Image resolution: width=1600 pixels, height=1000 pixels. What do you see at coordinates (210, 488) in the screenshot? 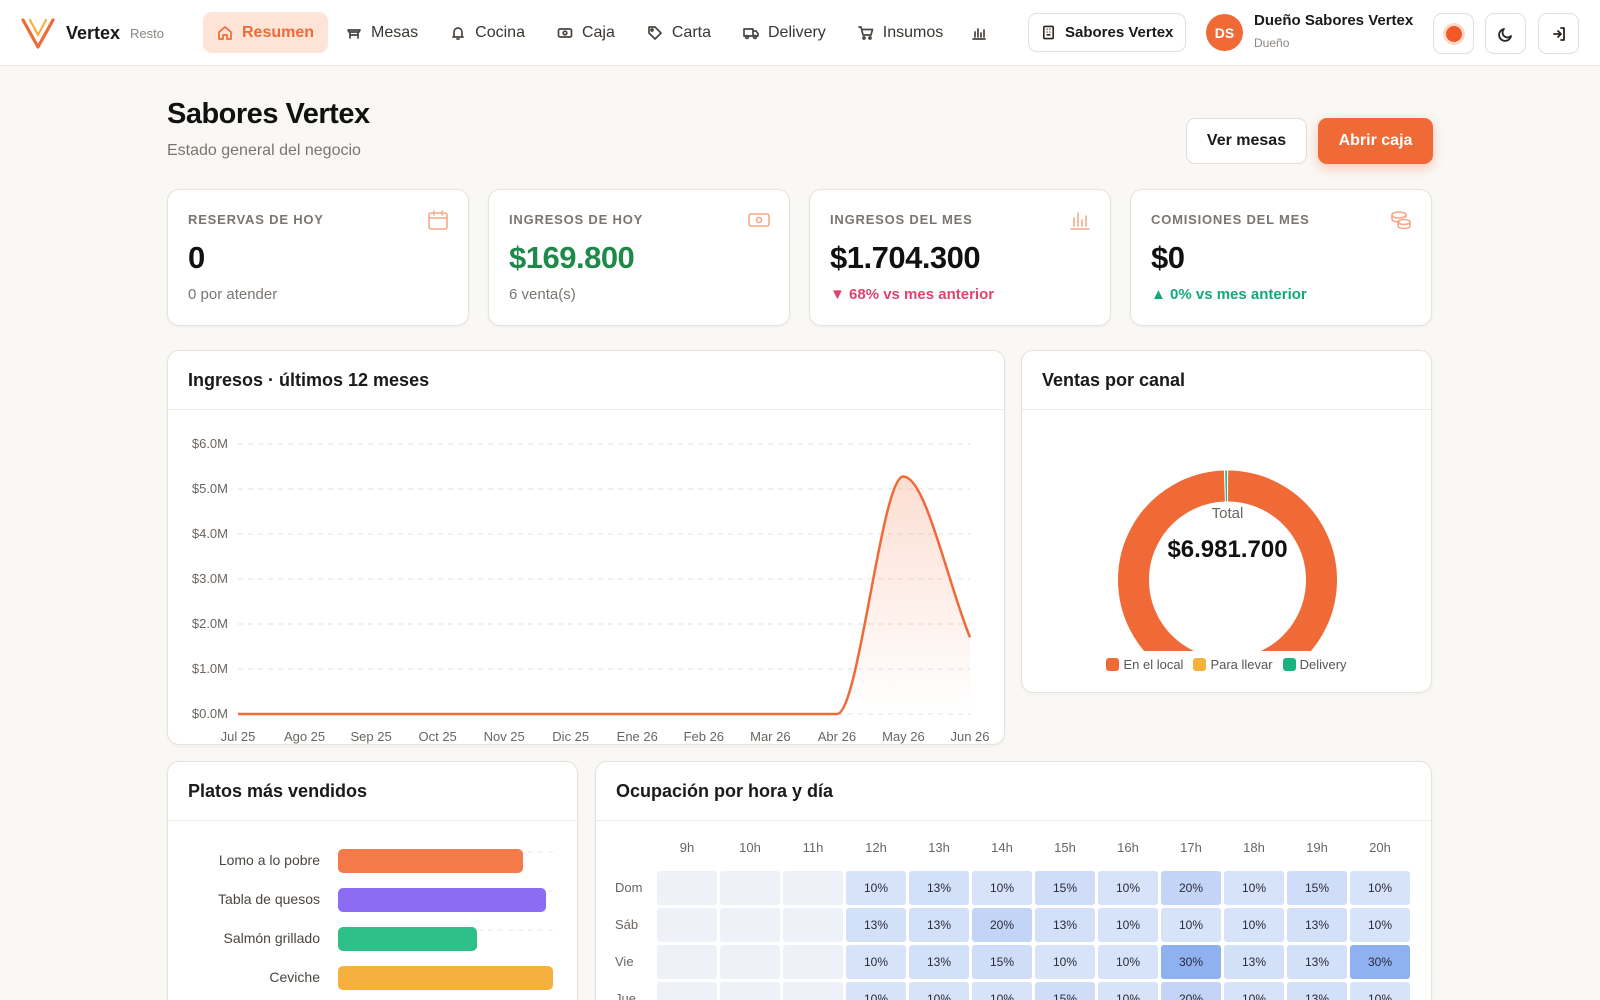
I see `y-tick-label: $5.0M` at bounding box center [210, 488].